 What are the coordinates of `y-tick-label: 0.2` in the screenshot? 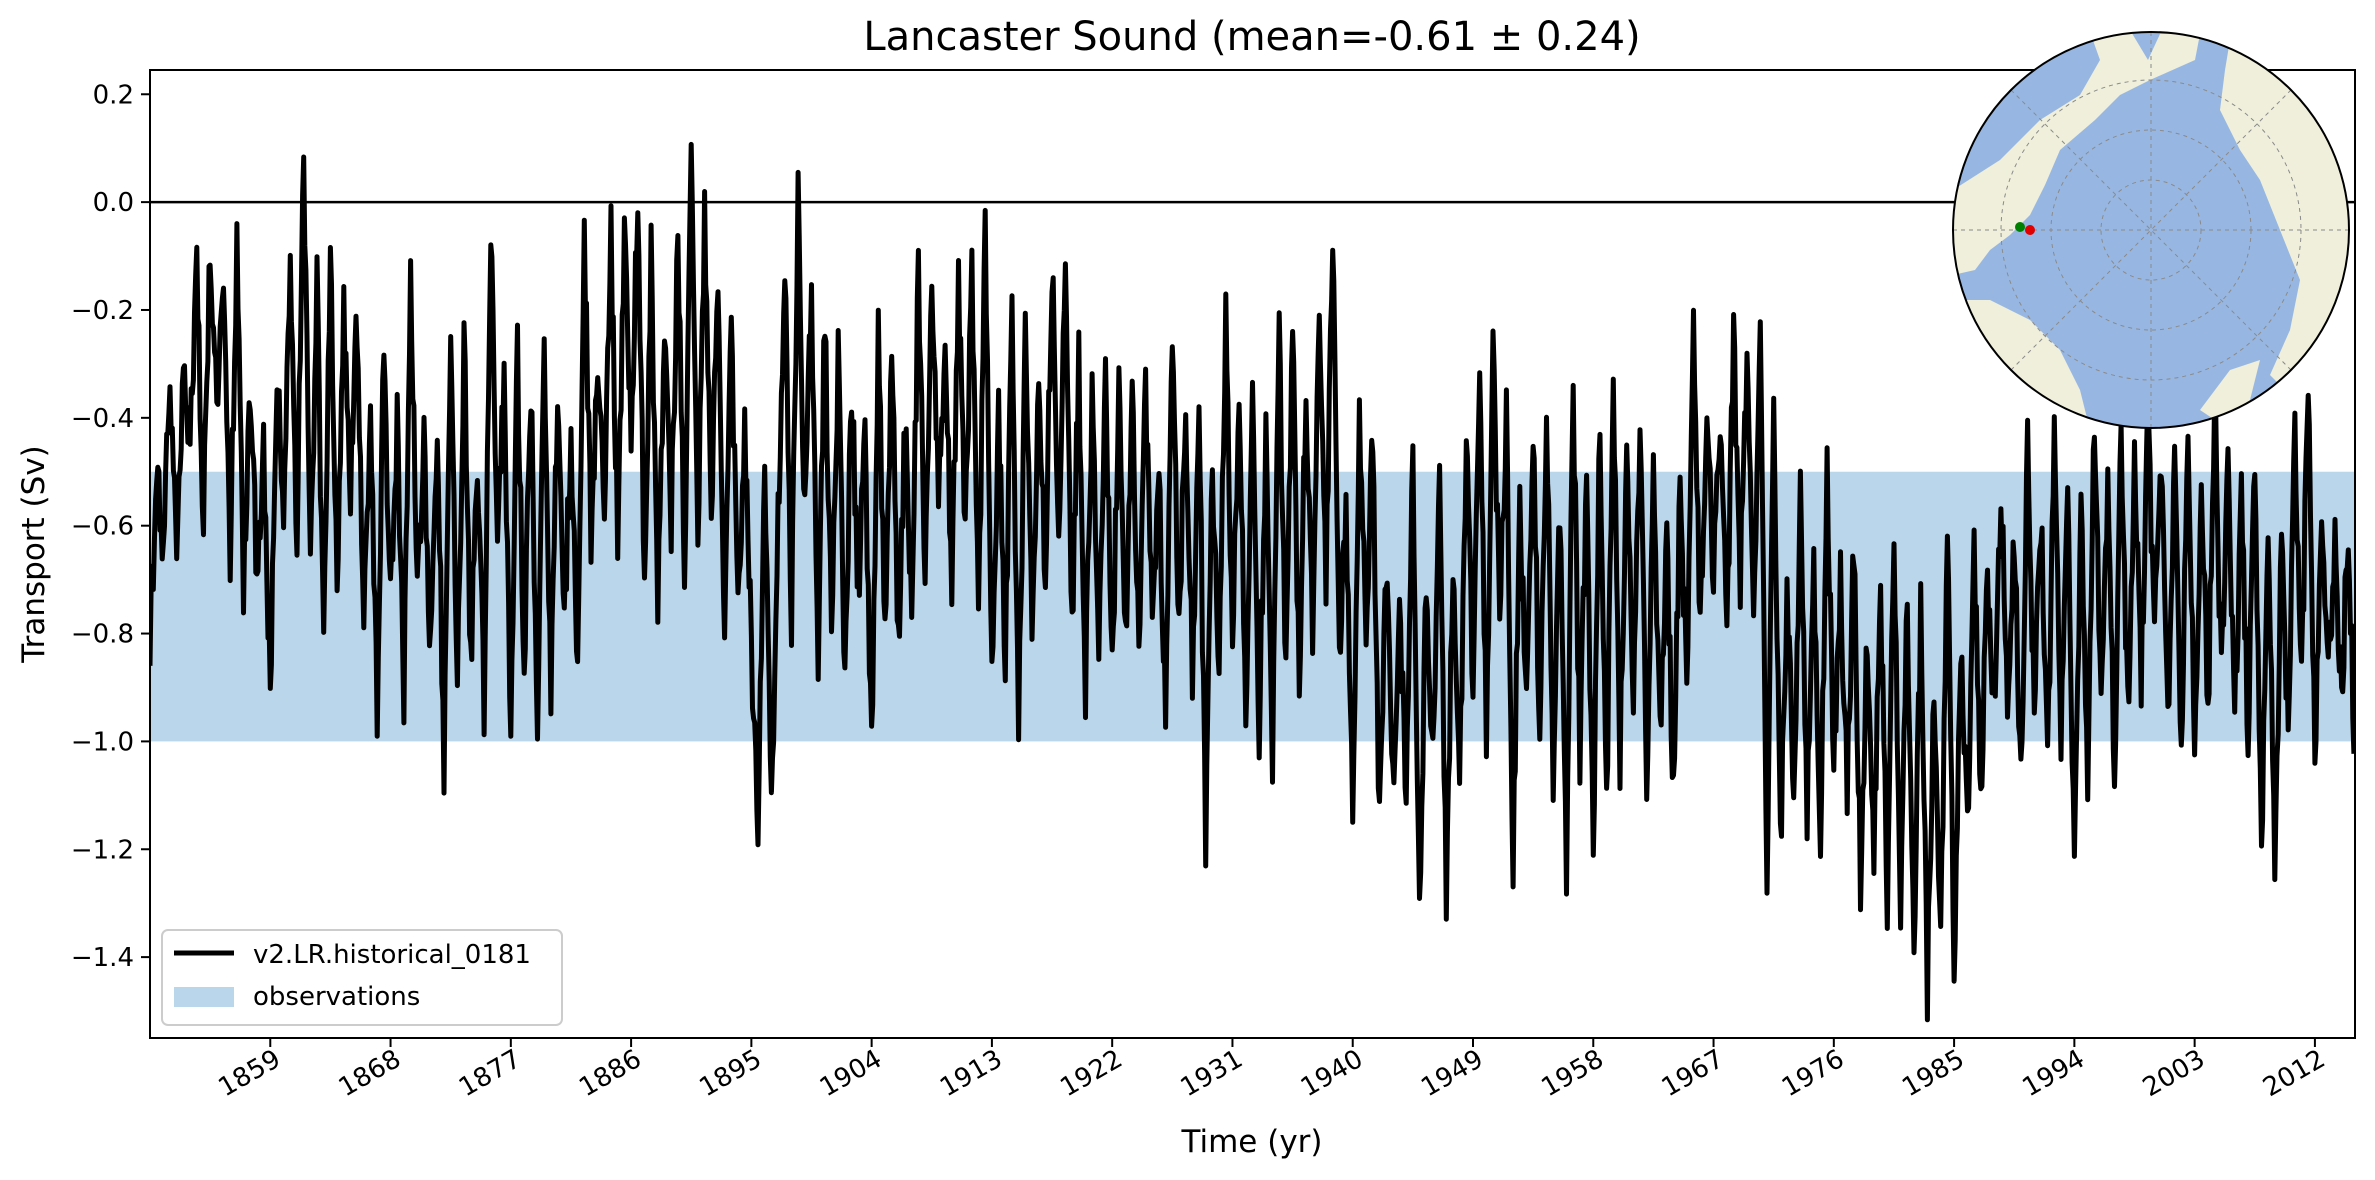 It's located at (113, 95).